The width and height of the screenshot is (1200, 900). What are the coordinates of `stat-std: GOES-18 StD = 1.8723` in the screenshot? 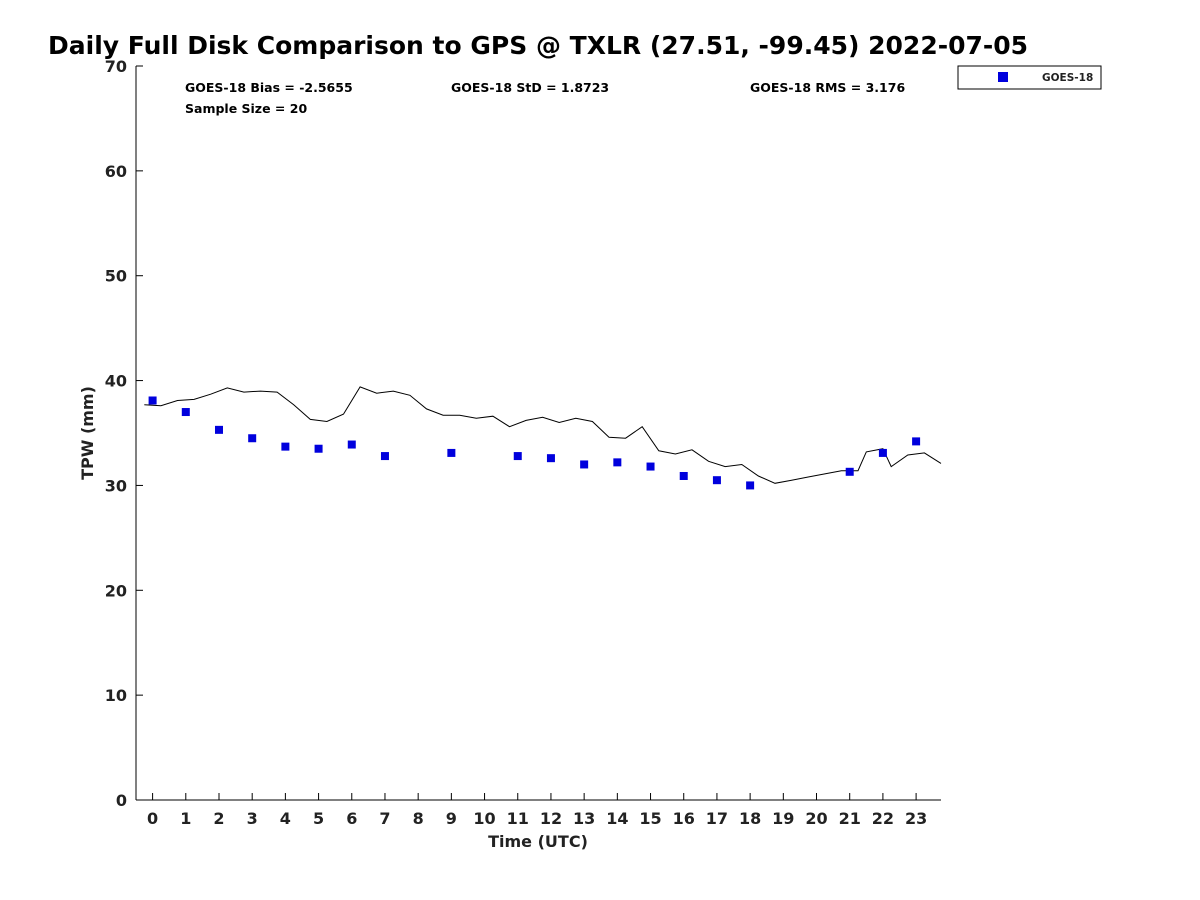 It's located at (530, 87).